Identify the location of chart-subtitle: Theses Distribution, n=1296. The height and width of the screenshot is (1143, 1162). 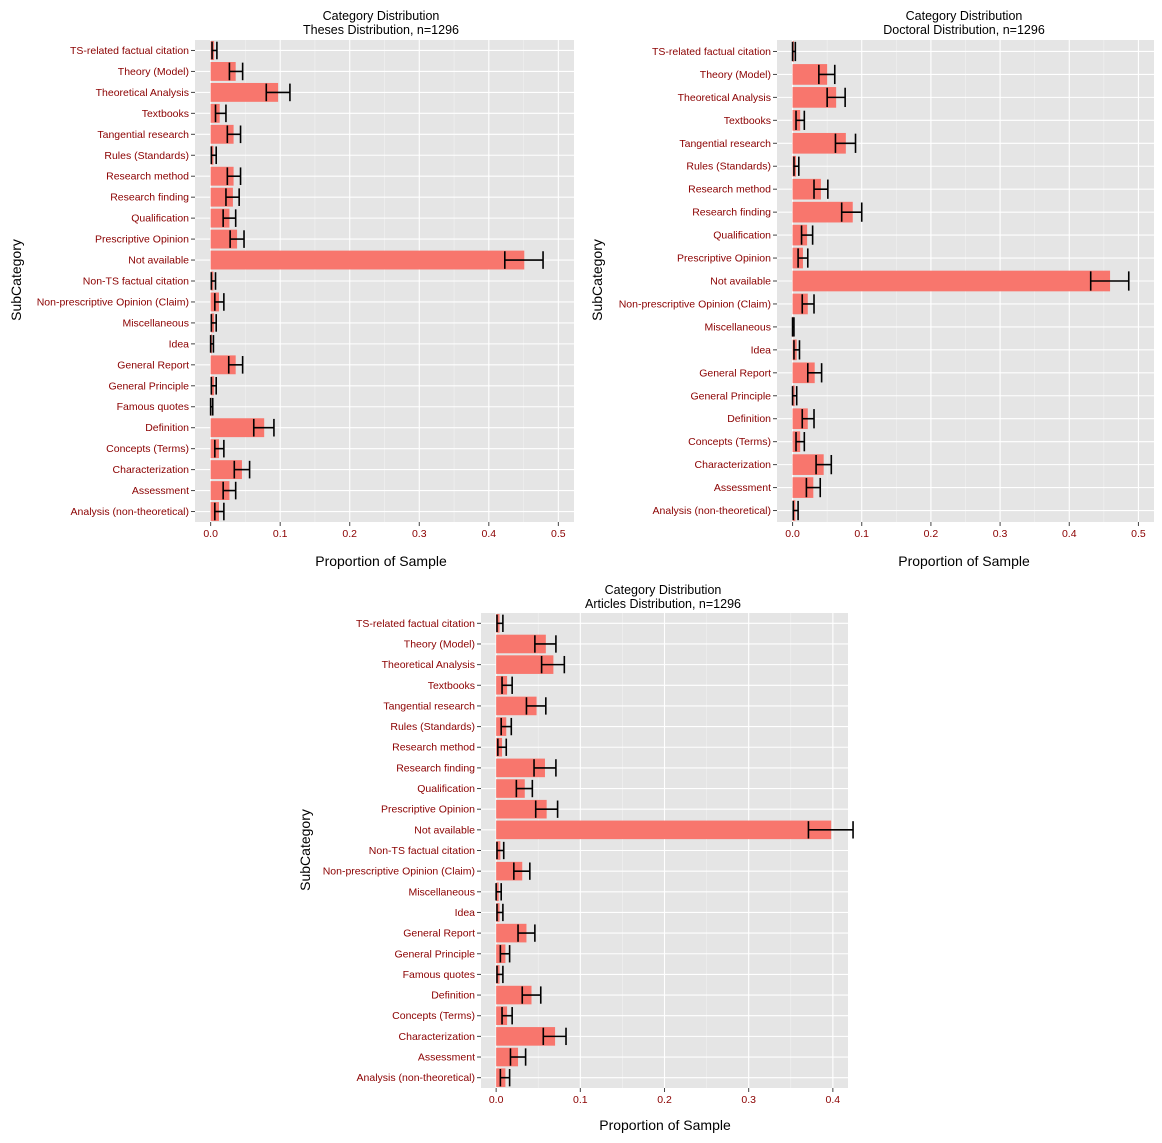
(381, 30).